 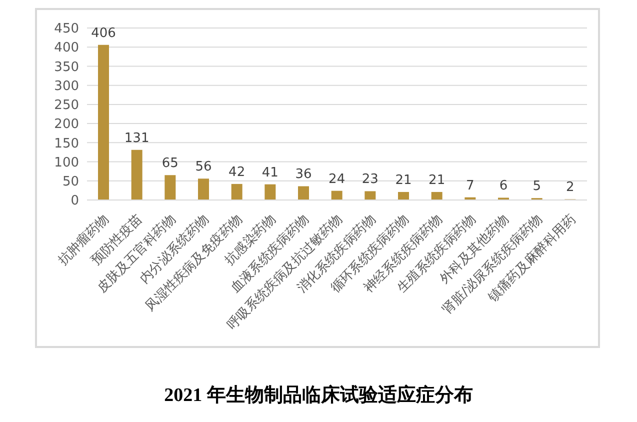 I want to click on data-label: 56, so click(x=203, y=167).